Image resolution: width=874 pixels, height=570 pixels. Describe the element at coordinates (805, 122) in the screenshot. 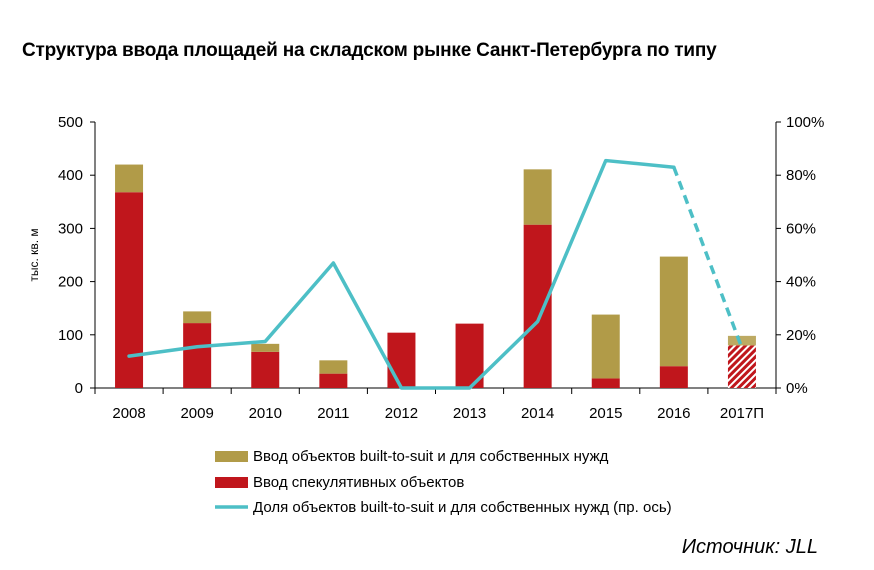

I see `y2-tick-label: 100%` at that location.